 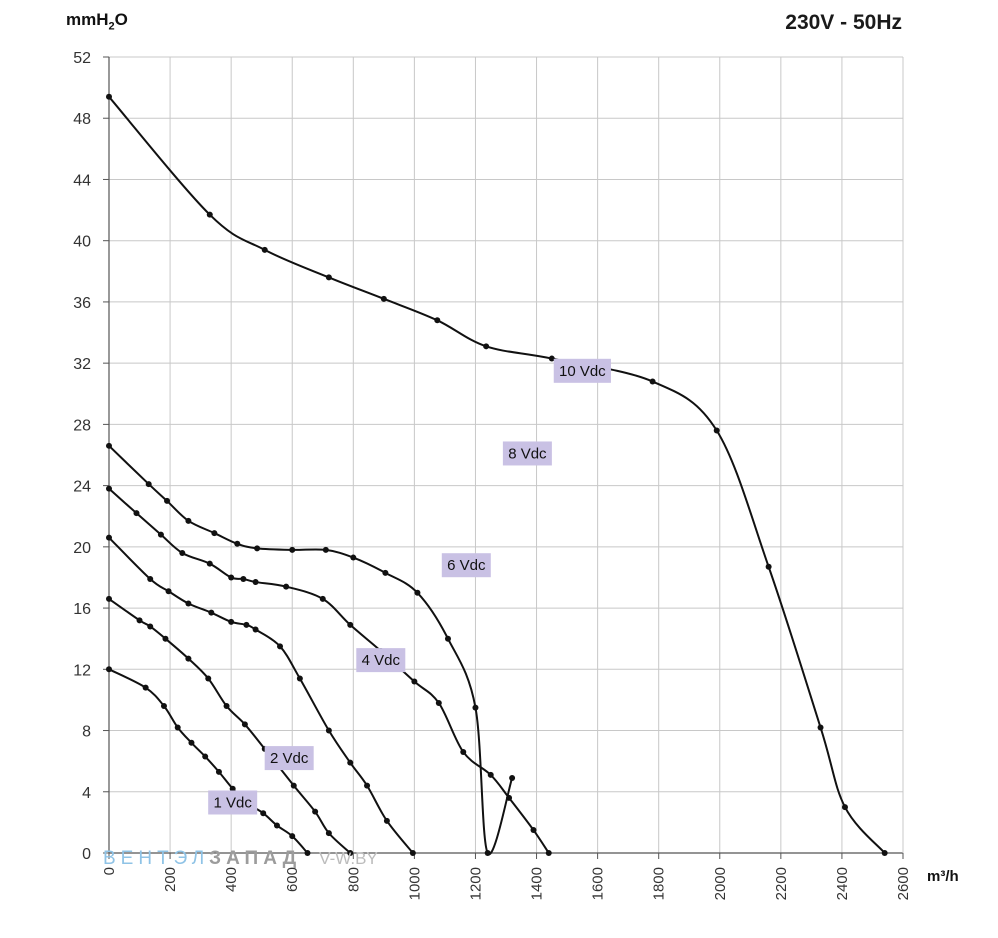 I want to click on x-tick-label: 200, so click(x=170, y=879).